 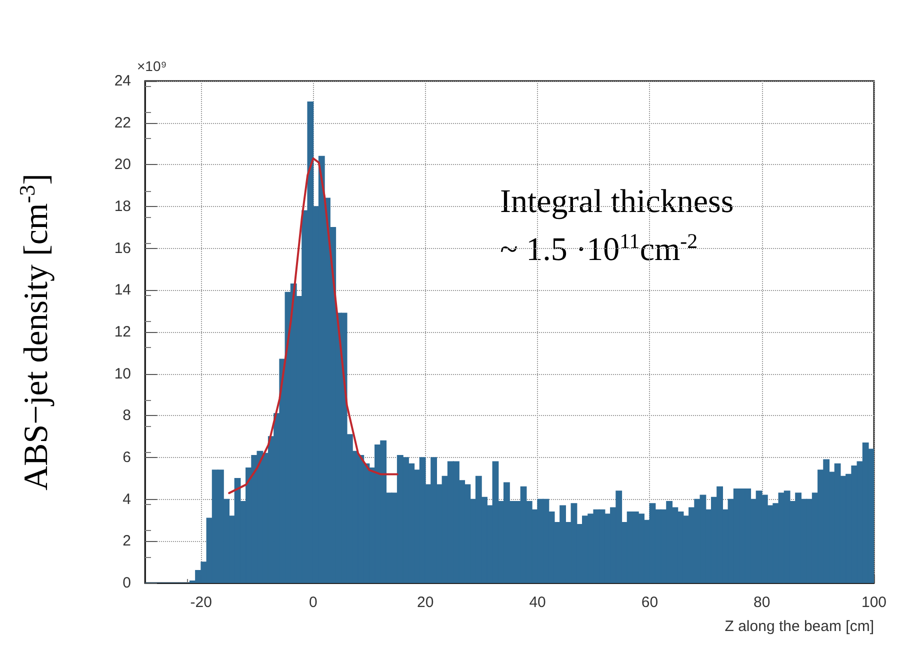 What do you see at coordinates (122, 373) in the screenshot?
I see `y-tick-label: 10` at bounding box center [122, 373].